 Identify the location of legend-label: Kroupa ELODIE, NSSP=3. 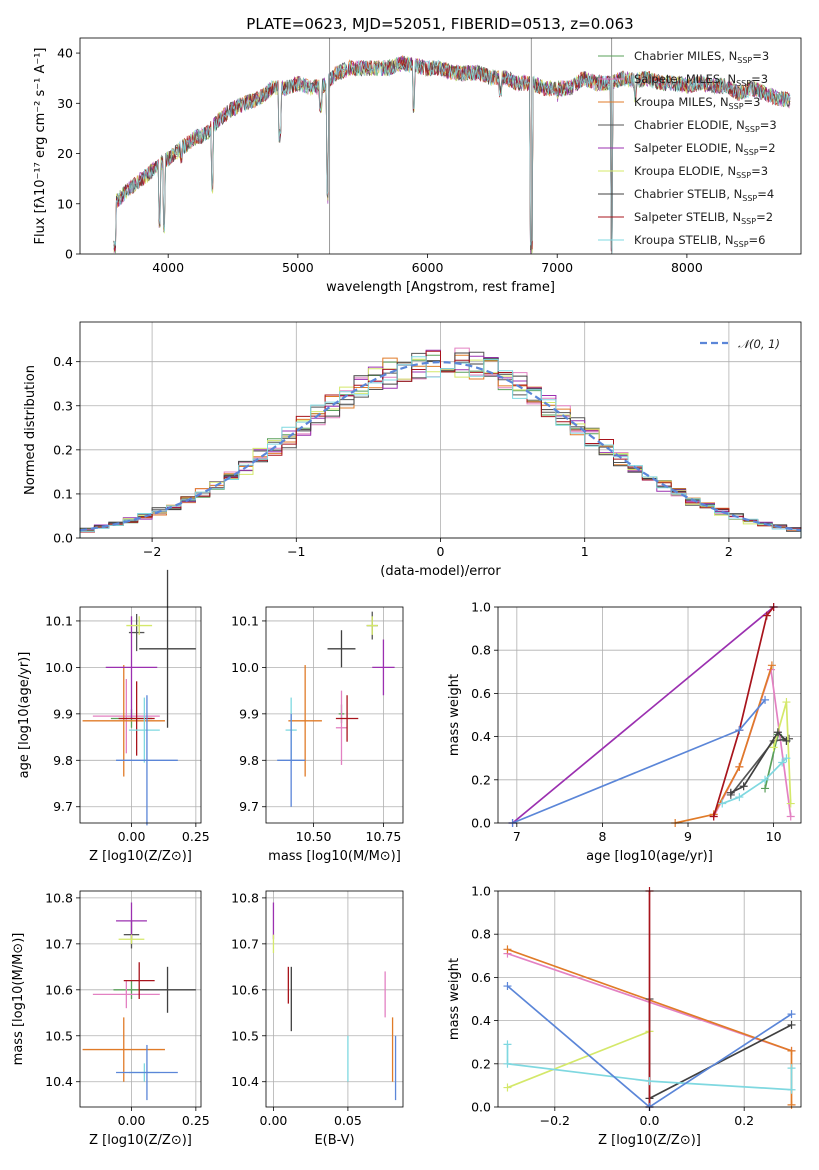
(701, 172).